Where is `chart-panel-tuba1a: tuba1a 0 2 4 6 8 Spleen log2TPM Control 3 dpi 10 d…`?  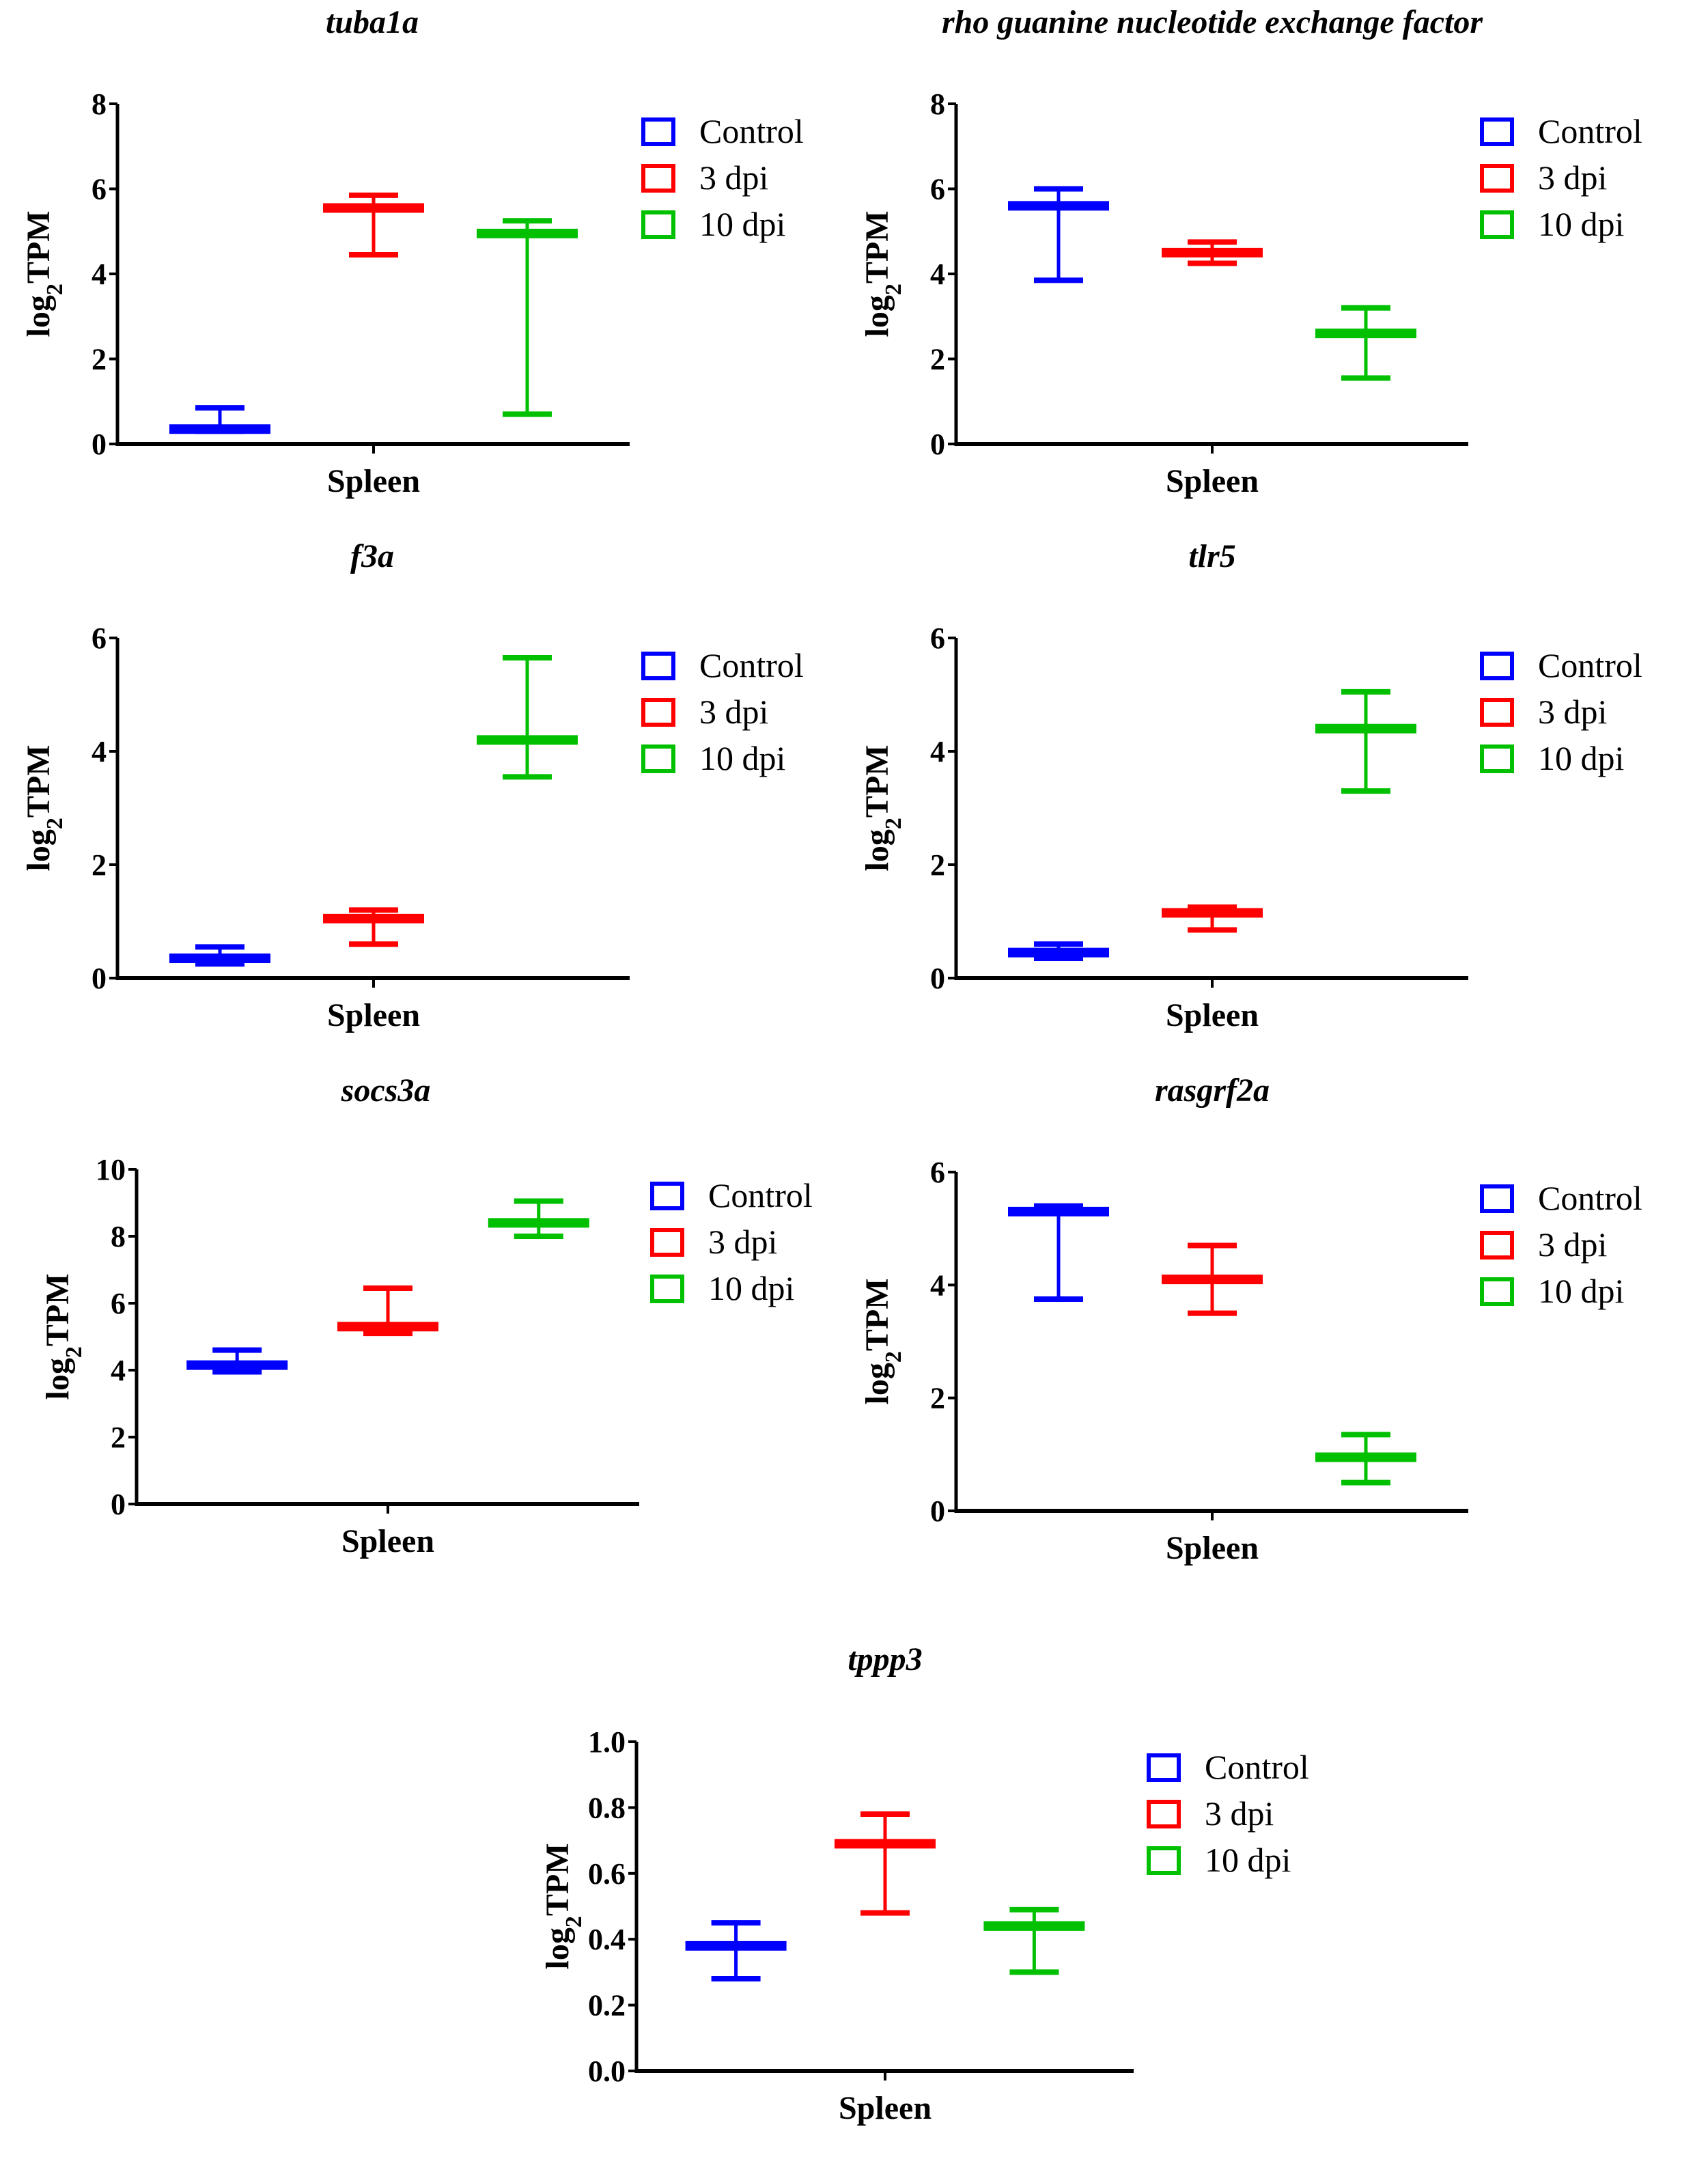
chart-panel-tuba1a: tuba1a 0 2 4 6 8 Spleen log2TPM Control 3 dpi 10 d… is located at coordinates (412, 251).